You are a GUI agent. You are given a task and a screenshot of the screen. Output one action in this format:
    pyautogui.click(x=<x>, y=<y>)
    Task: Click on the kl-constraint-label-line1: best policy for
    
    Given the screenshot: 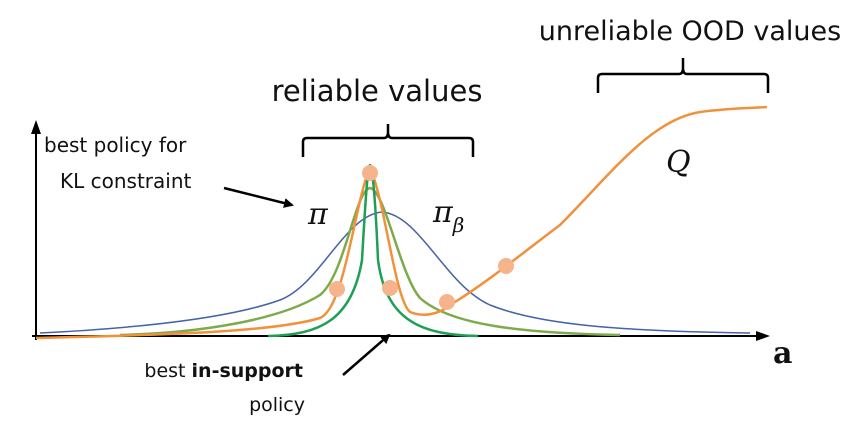 What is the action you would take?
    pyautogui.click(x=115, y=145)
    